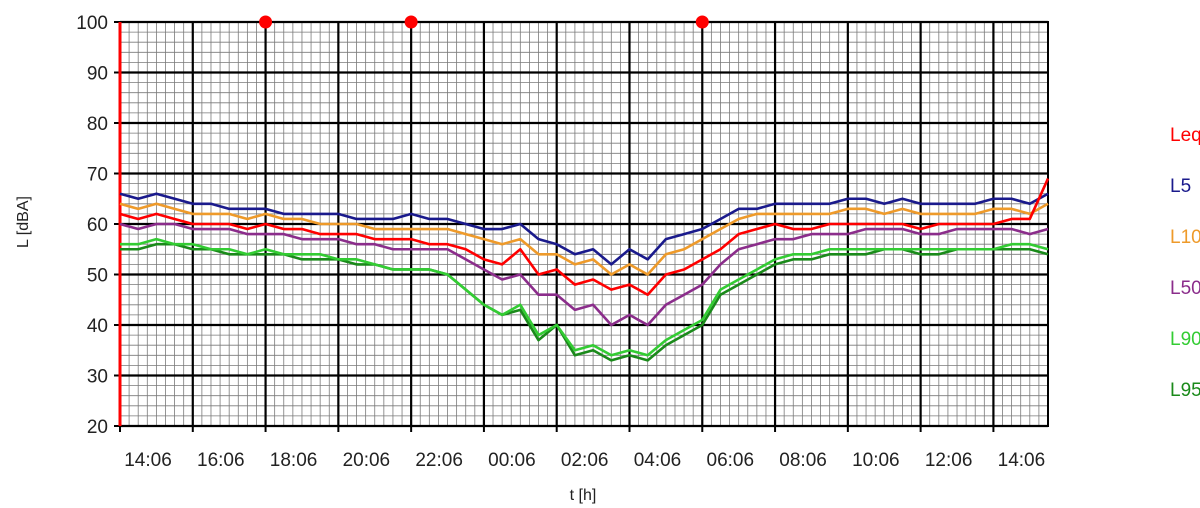 The width and height of the screenshot is (1200, 508). What do you see at coordinates (97, 427) in the screenshot?
I see `y-tick-label: 20` at bounding box center [97, 427].